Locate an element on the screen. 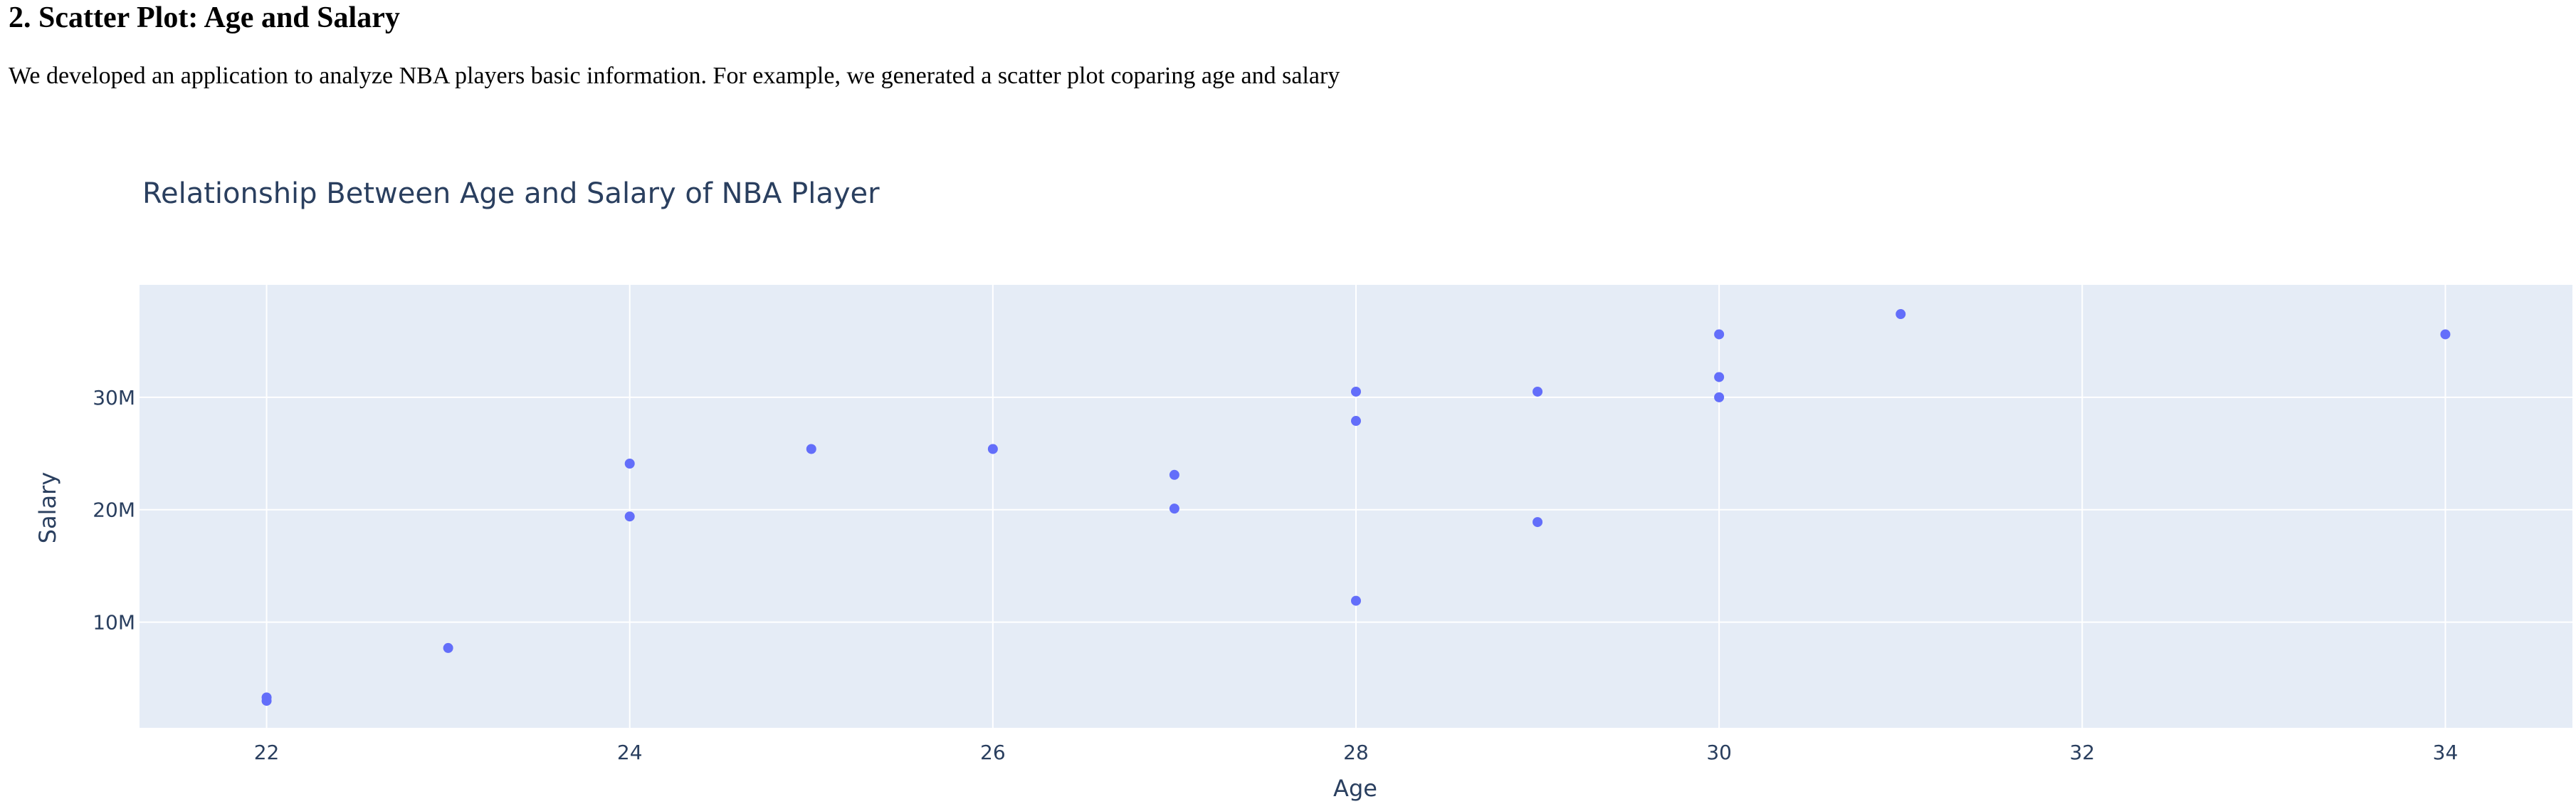 The width and height of the screenshot is (2576, 809). x-axis-label: Age is located at coordinates (1355, 788).